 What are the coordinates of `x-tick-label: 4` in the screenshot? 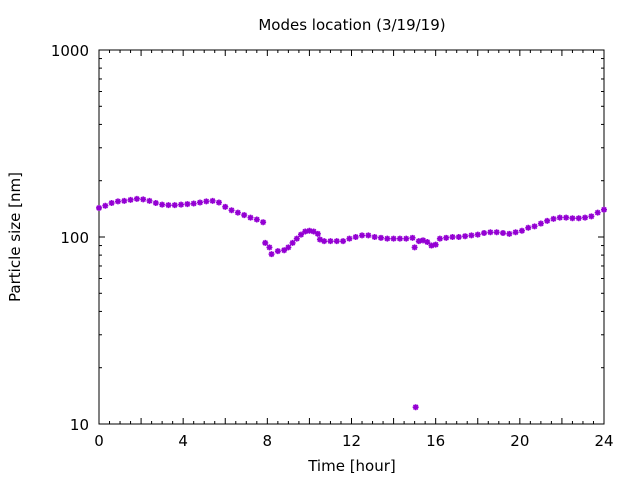 It's located at (183, 441).